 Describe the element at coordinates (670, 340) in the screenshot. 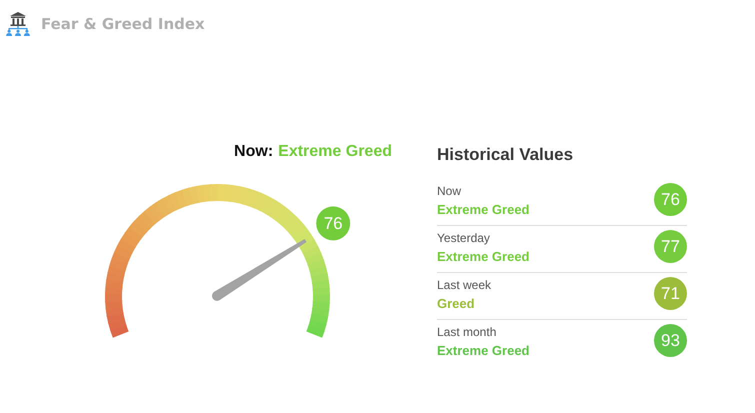

I see `data-label: 93` at that location.